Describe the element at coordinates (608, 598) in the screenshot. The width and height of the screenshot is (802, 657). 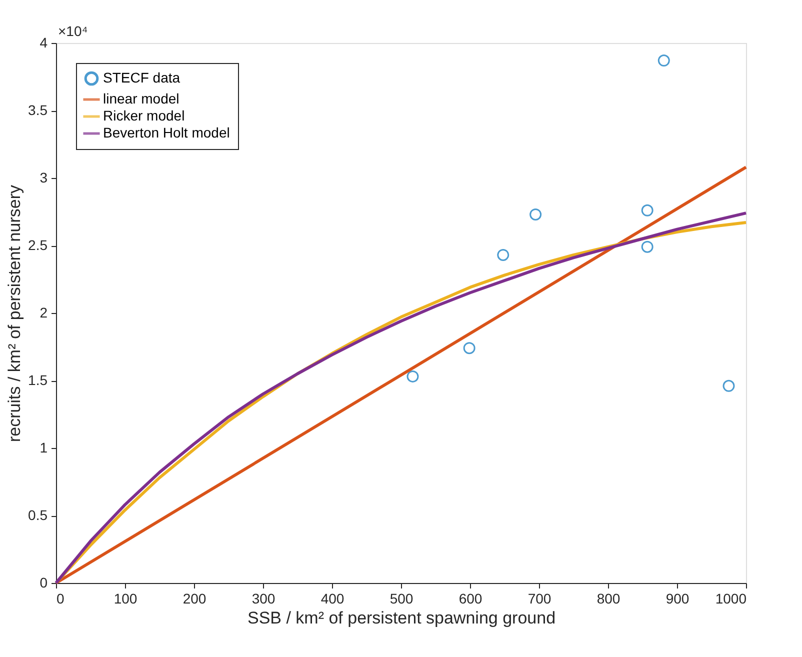
I see `x-tick-label: 800` at that location.